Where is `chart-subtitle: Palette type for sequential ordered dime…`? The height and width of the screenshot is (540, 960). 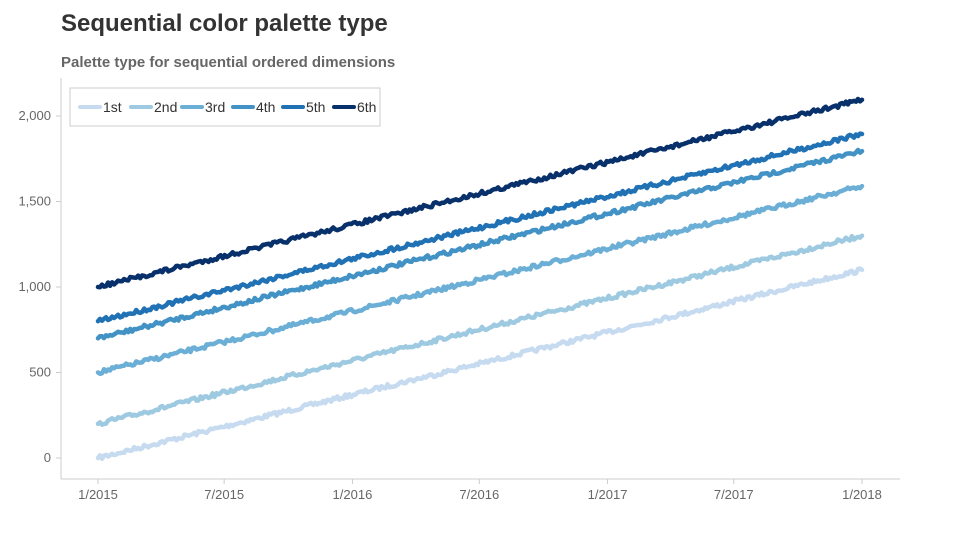
chart-subtitle: Palette type for sequential ordered dime… is located at coordinates (228, 62).